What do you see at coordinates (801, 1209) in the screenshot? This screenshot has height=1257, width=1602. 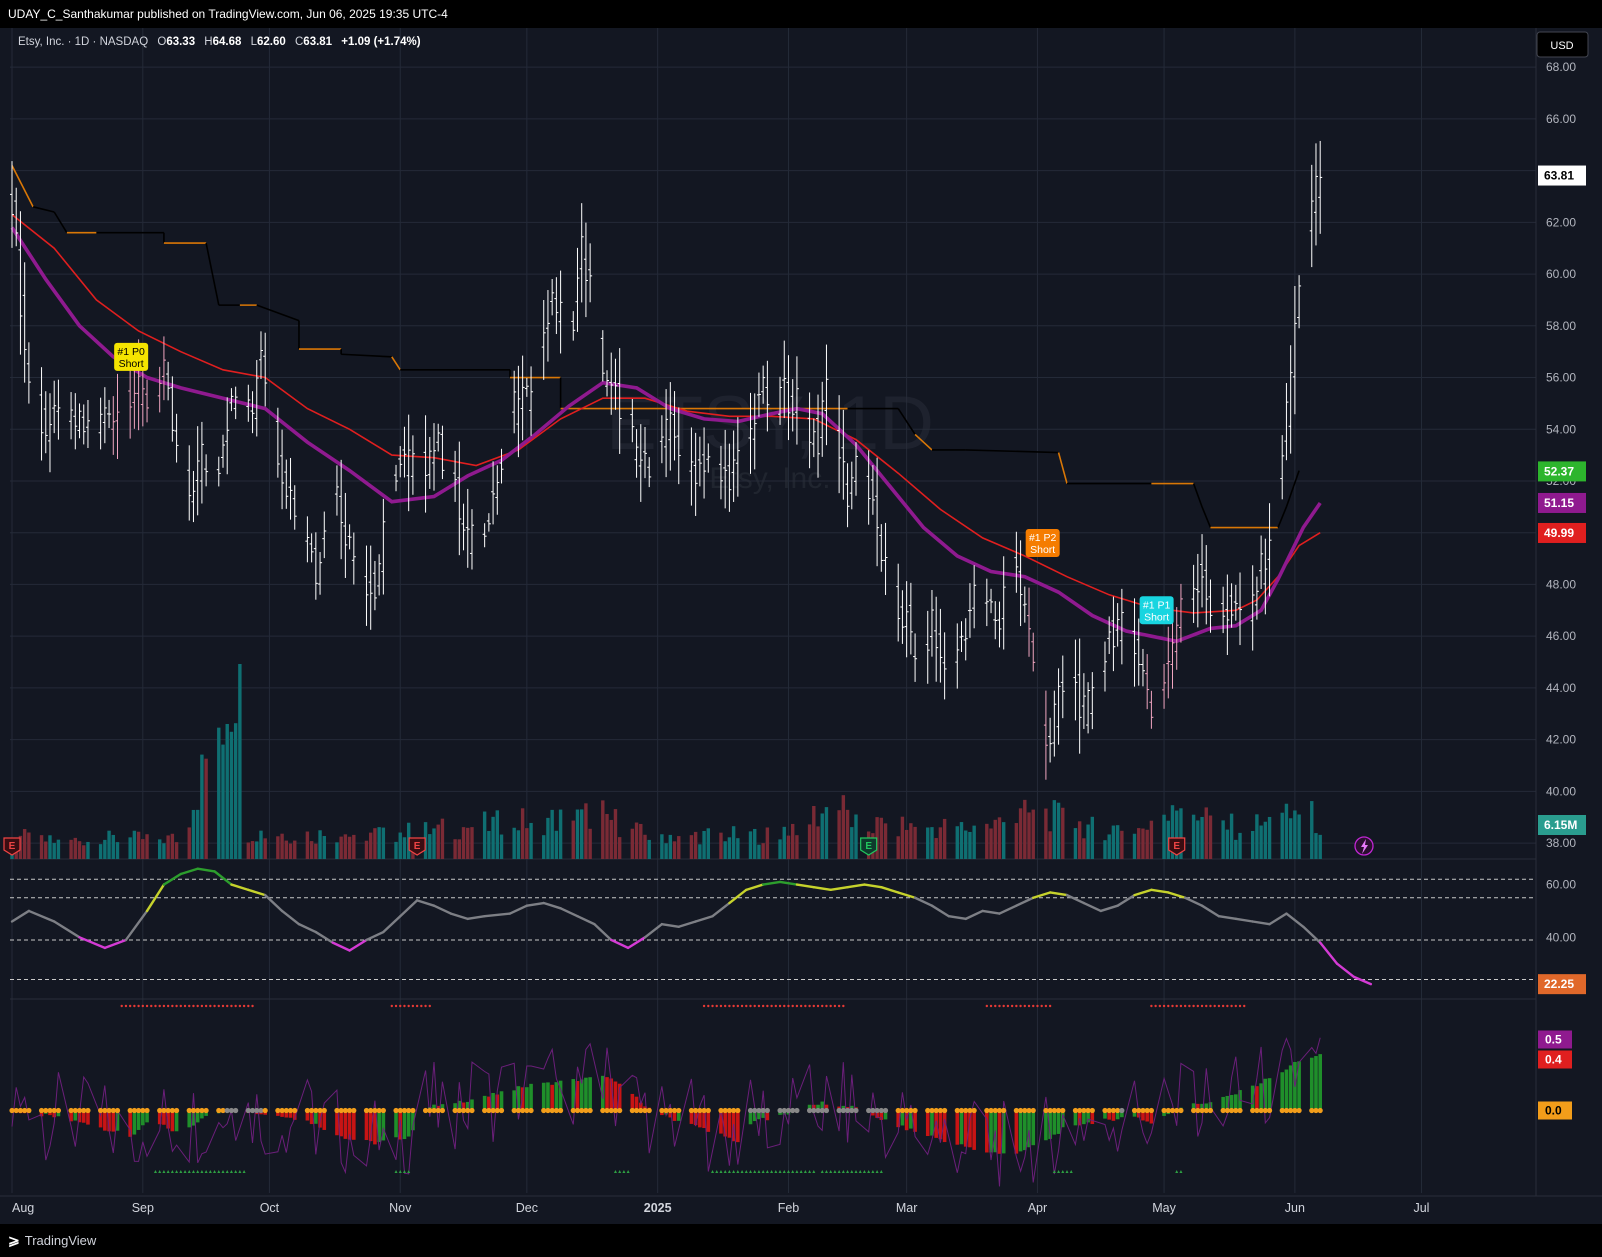 I see `time-axis: Aug Sep Oct Nov Dec 2025 Feb Mar Apr May Jun Jul` at bounding box center [801, 1209].